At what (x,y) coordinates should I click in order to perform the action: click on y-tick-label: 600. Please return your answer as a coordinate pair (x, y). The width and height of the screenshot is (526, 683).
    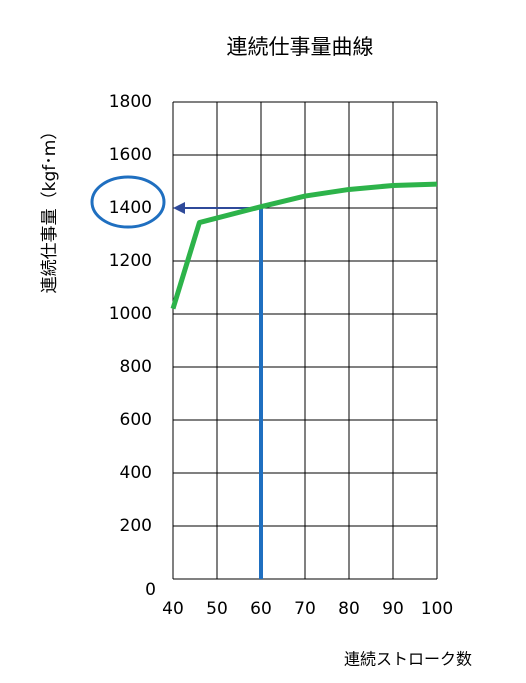
    Looking at the image, I should click on (136, 420).